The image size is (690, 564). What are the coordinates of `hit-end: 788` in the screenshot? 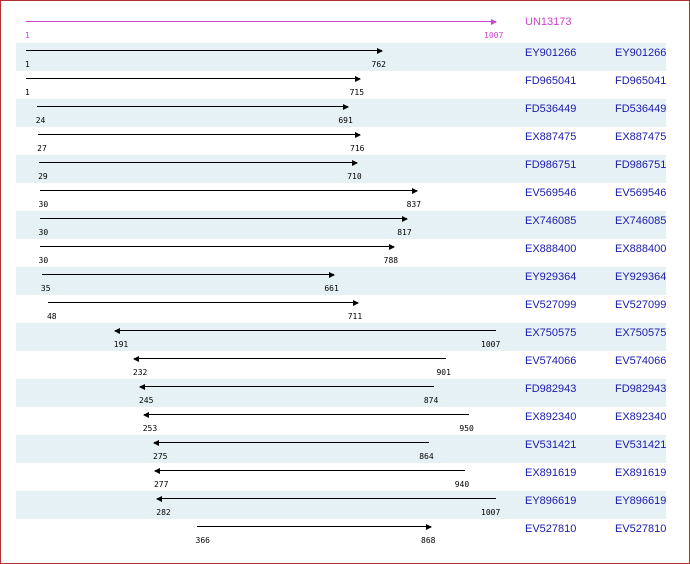 It's located at (391, 260).